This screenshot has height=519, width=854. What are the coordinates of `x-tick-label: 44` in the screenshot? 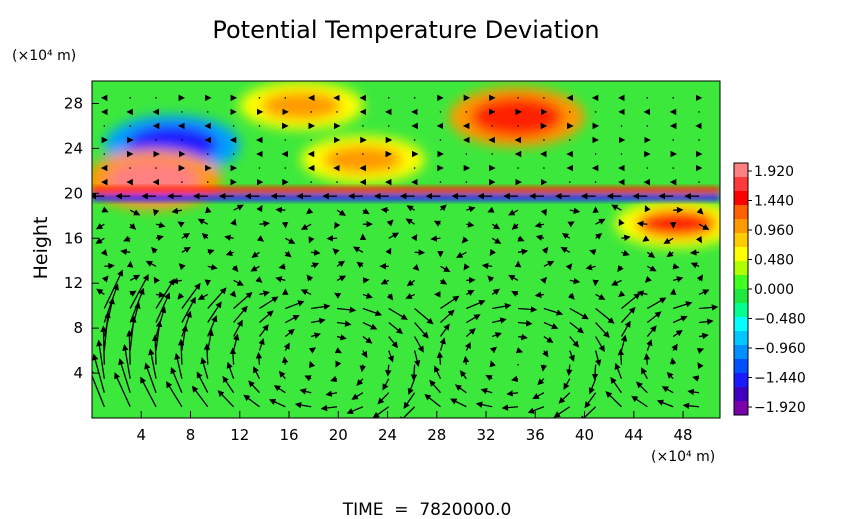 It's located at (633, 435).